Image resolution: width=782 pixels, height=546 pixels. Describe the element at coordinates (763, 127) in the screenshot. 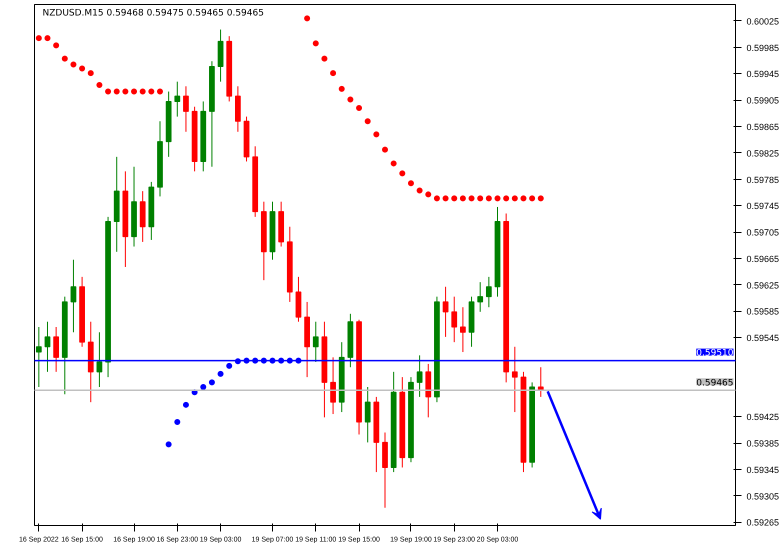

I see `y-tick-label: 0.59865` at that location.